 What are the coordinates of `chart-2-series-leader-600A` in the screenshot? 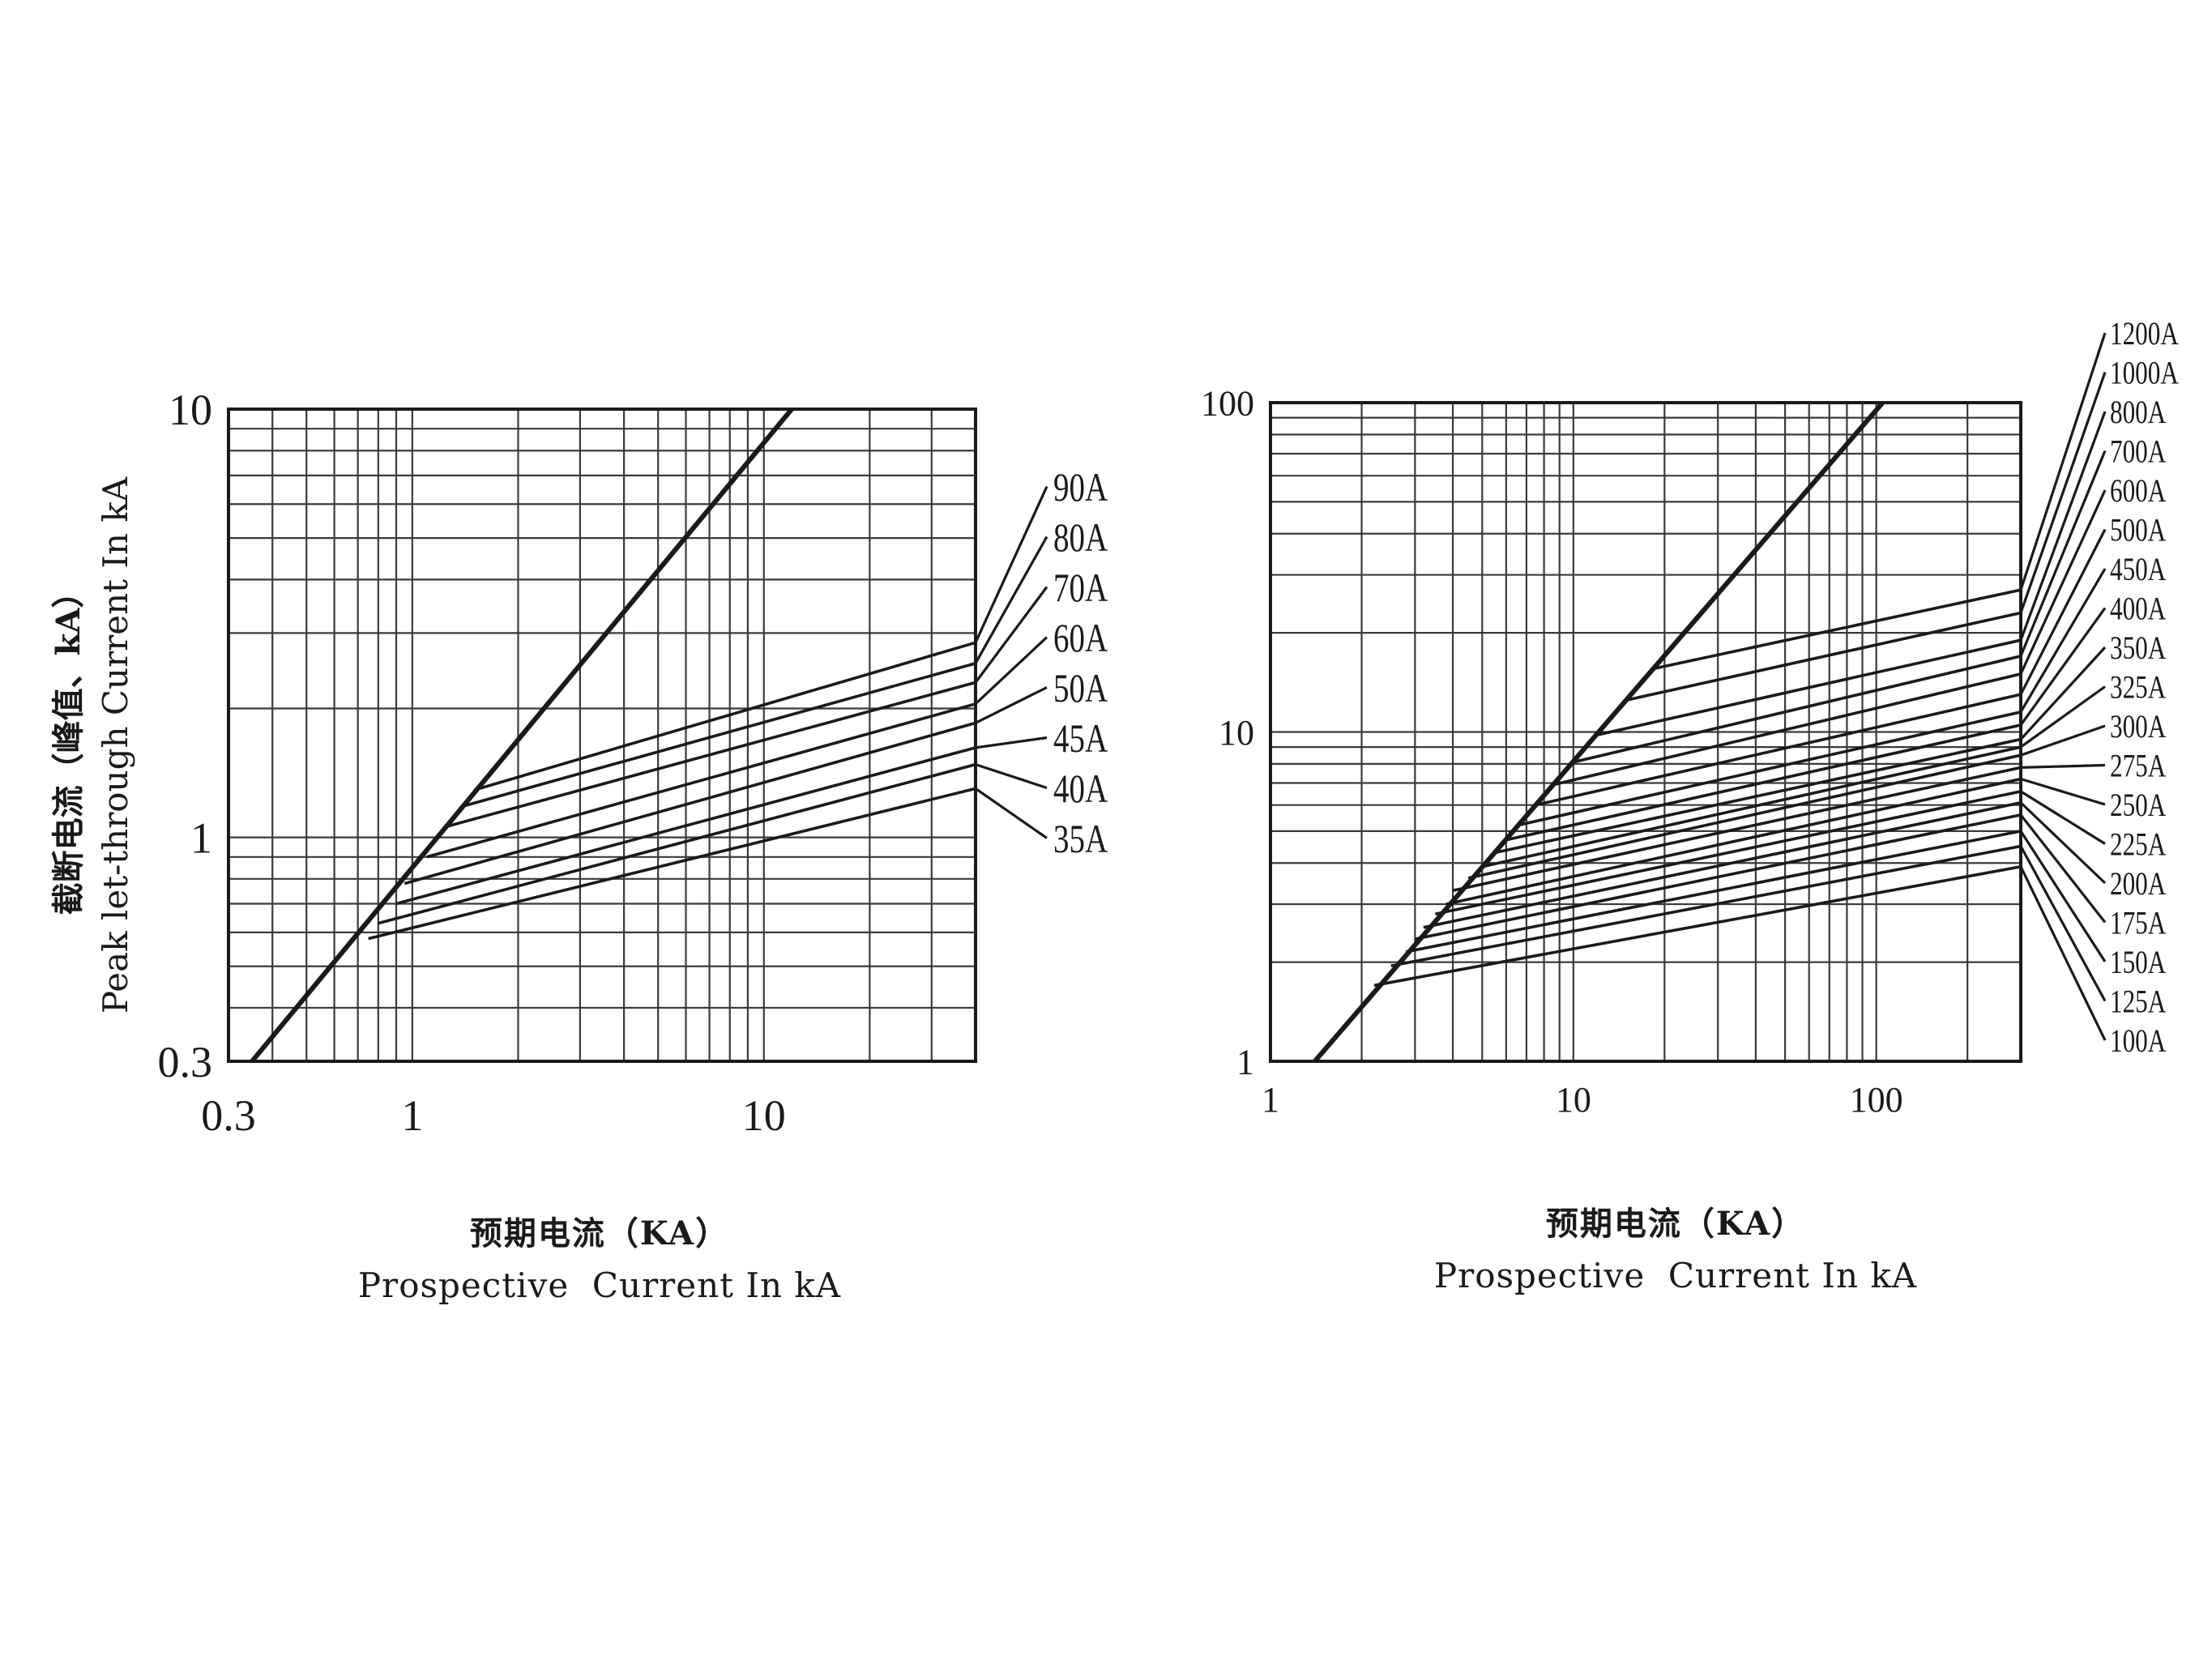 It's located at (2063, 582).